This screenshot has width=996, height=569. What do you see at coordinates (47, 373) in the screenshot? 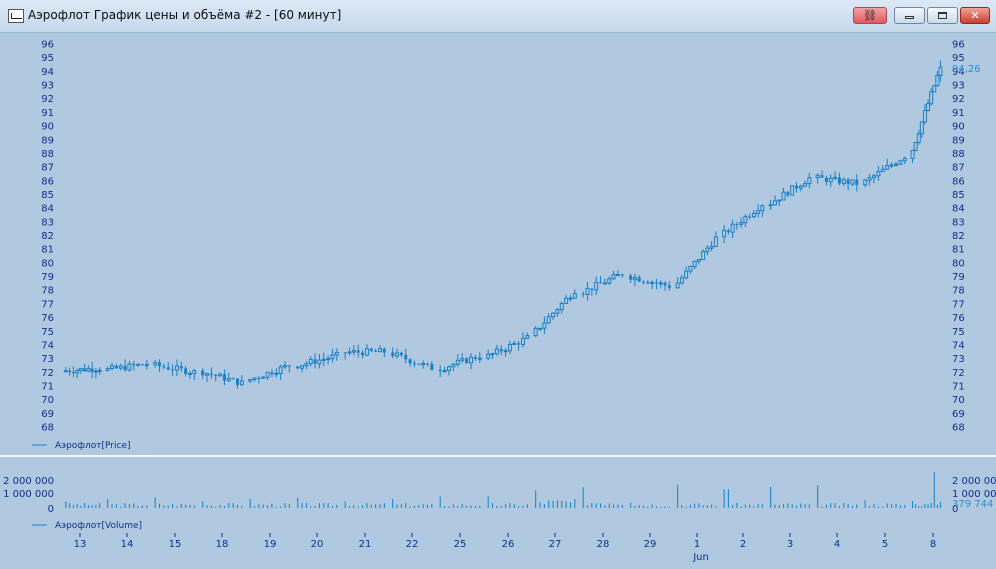
I see `price-tick-label: 72` at bounding box center [47, 373].